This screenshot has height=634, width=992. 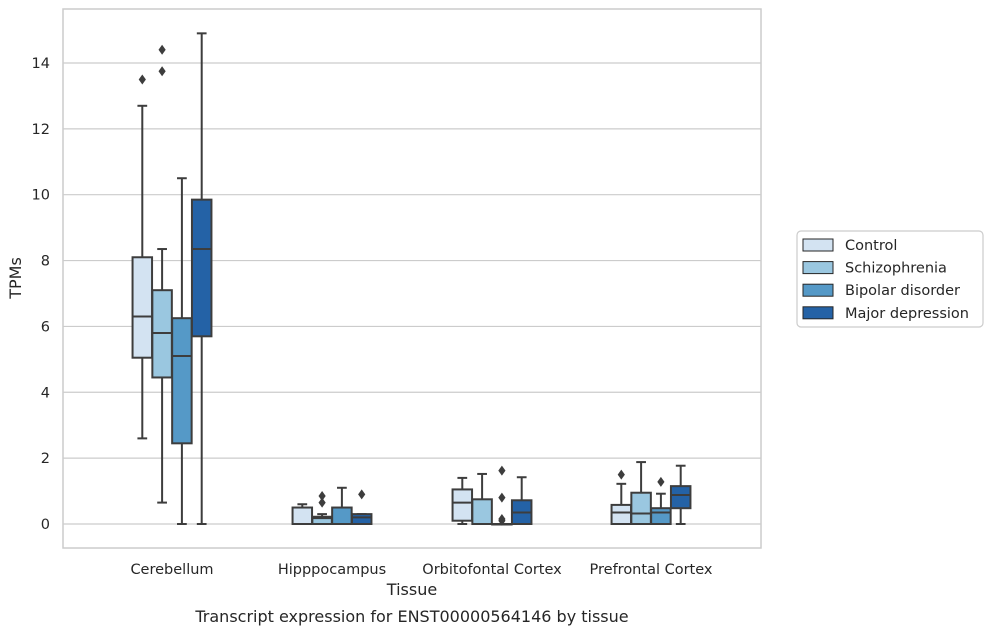 I want to click on x-axis-title: Tissue, so click(x=411, y=589).